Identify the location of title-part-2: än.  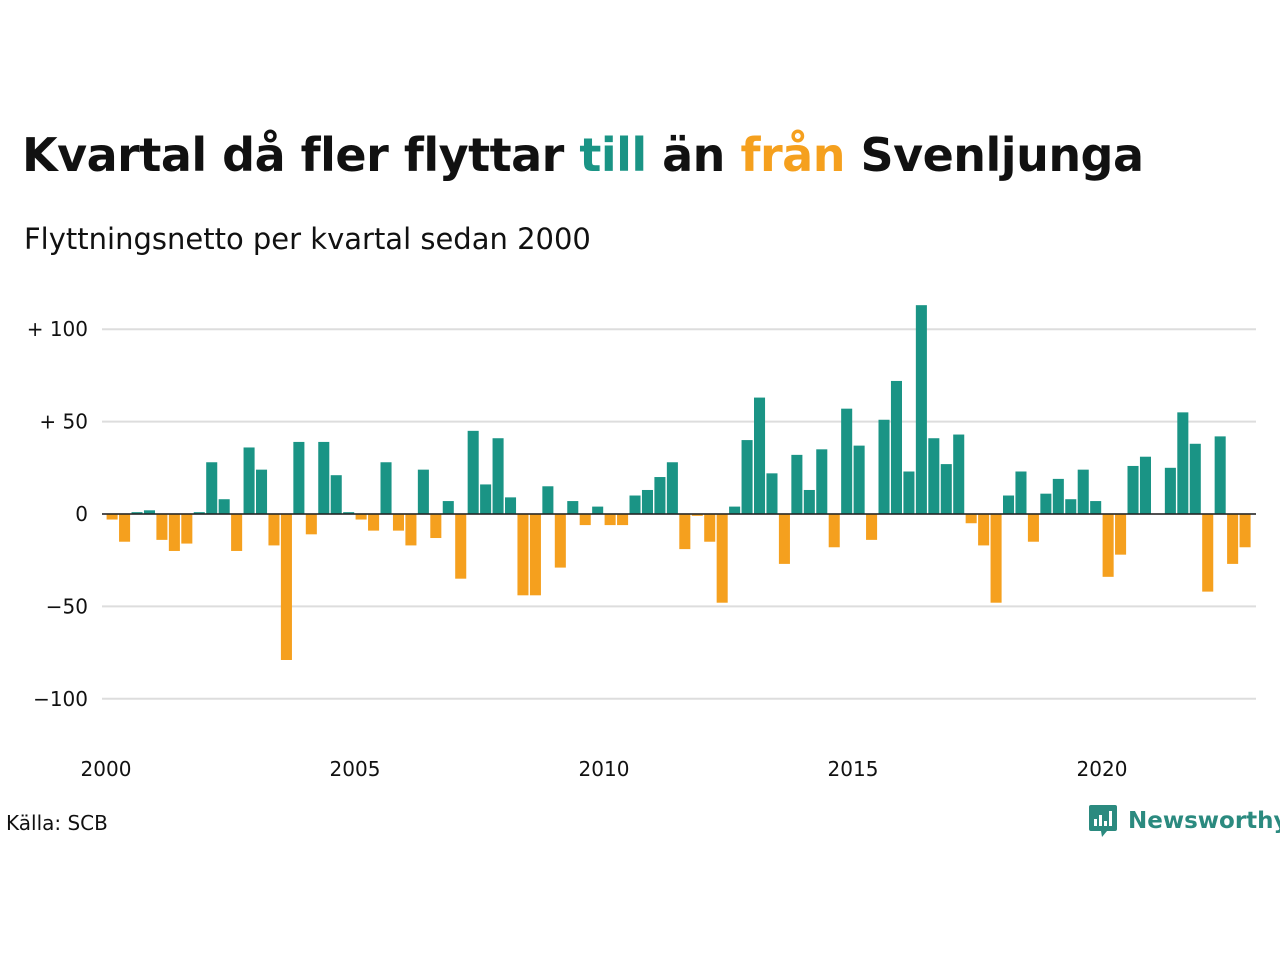
(693, 155).